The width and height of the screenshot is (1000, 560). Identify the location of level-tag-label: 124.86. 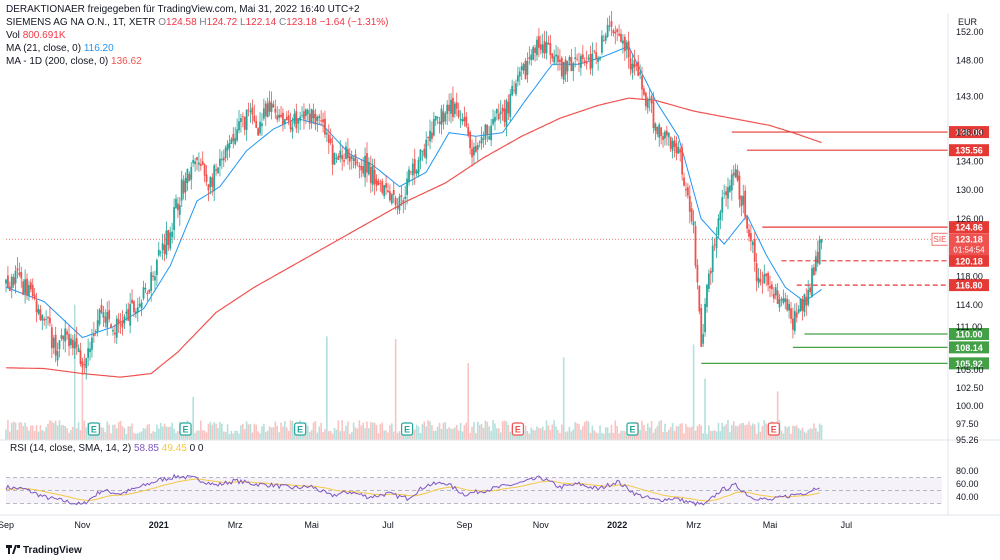
(969, 228).